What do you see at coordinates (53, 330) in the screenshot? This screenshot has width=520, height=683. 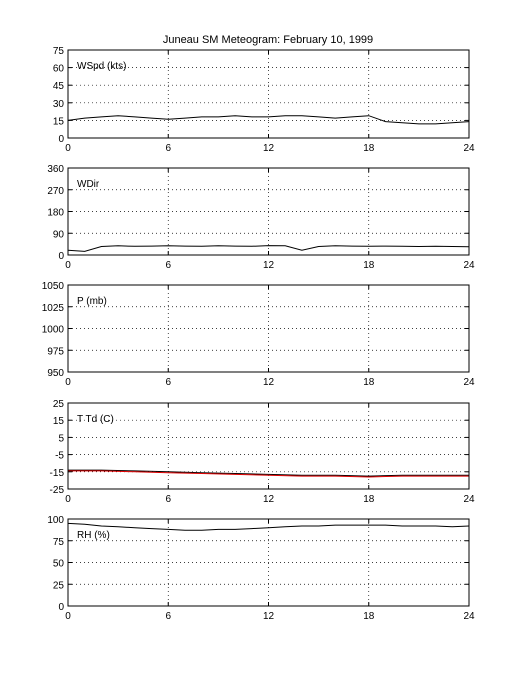 I see `y-tick-label: 1000` at bounding box center [53, 330].